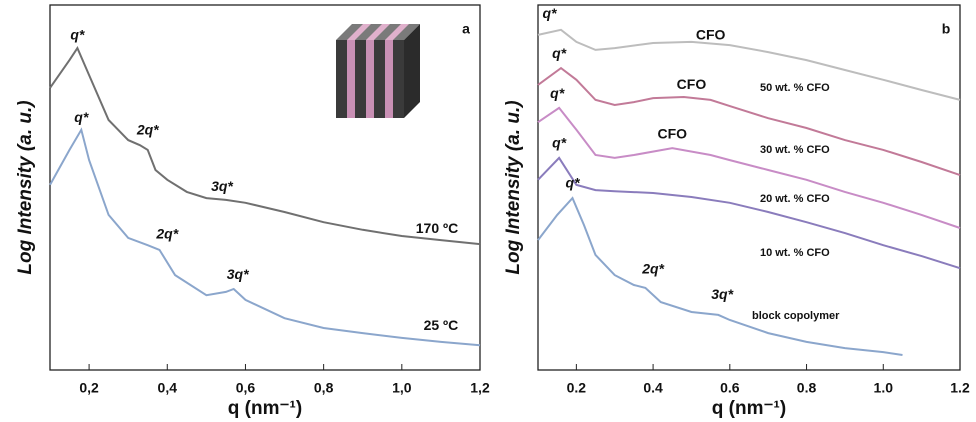 The image size is (976, 422). I want to click on inset-lamellae, so click(378, 71).